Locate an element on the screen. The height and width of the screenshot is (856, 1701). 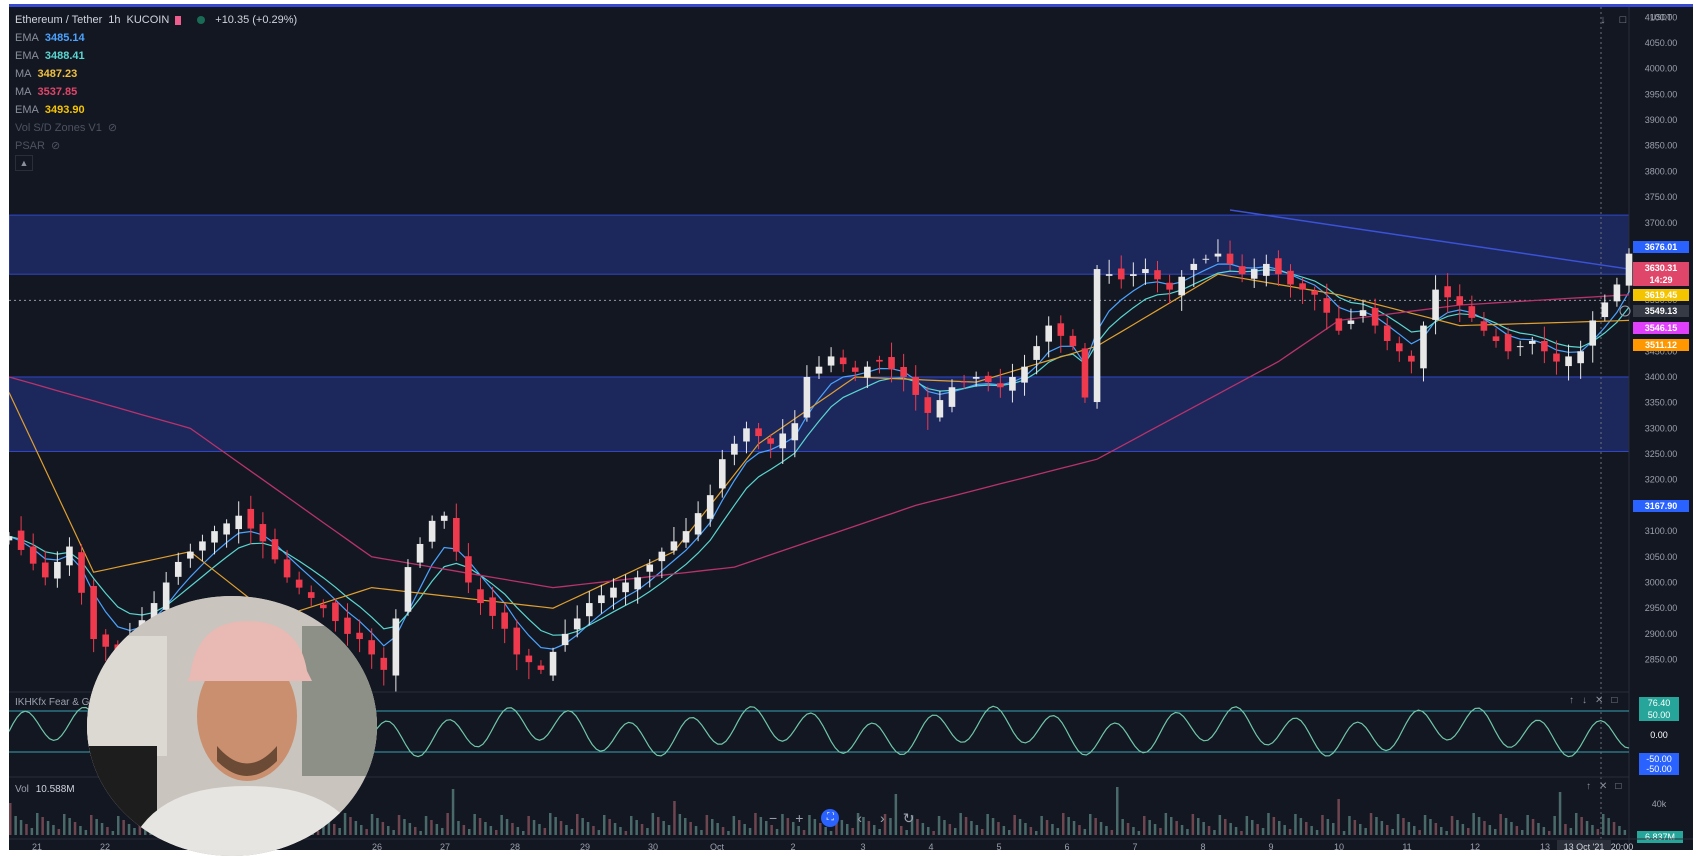
price-label: 3630.31 is located at coordinates (1661, 268).